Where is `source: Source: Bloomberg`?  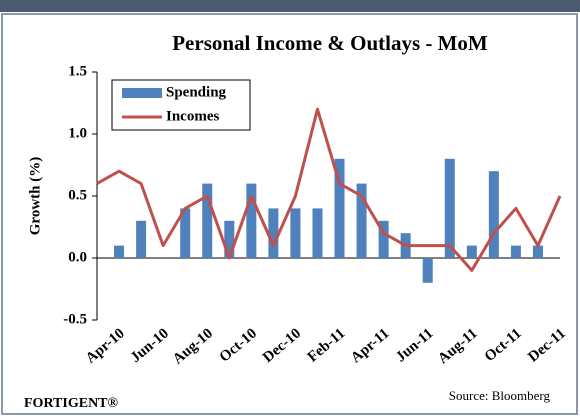
source: Source: Bloomberg is located at coordinates (500, 395).